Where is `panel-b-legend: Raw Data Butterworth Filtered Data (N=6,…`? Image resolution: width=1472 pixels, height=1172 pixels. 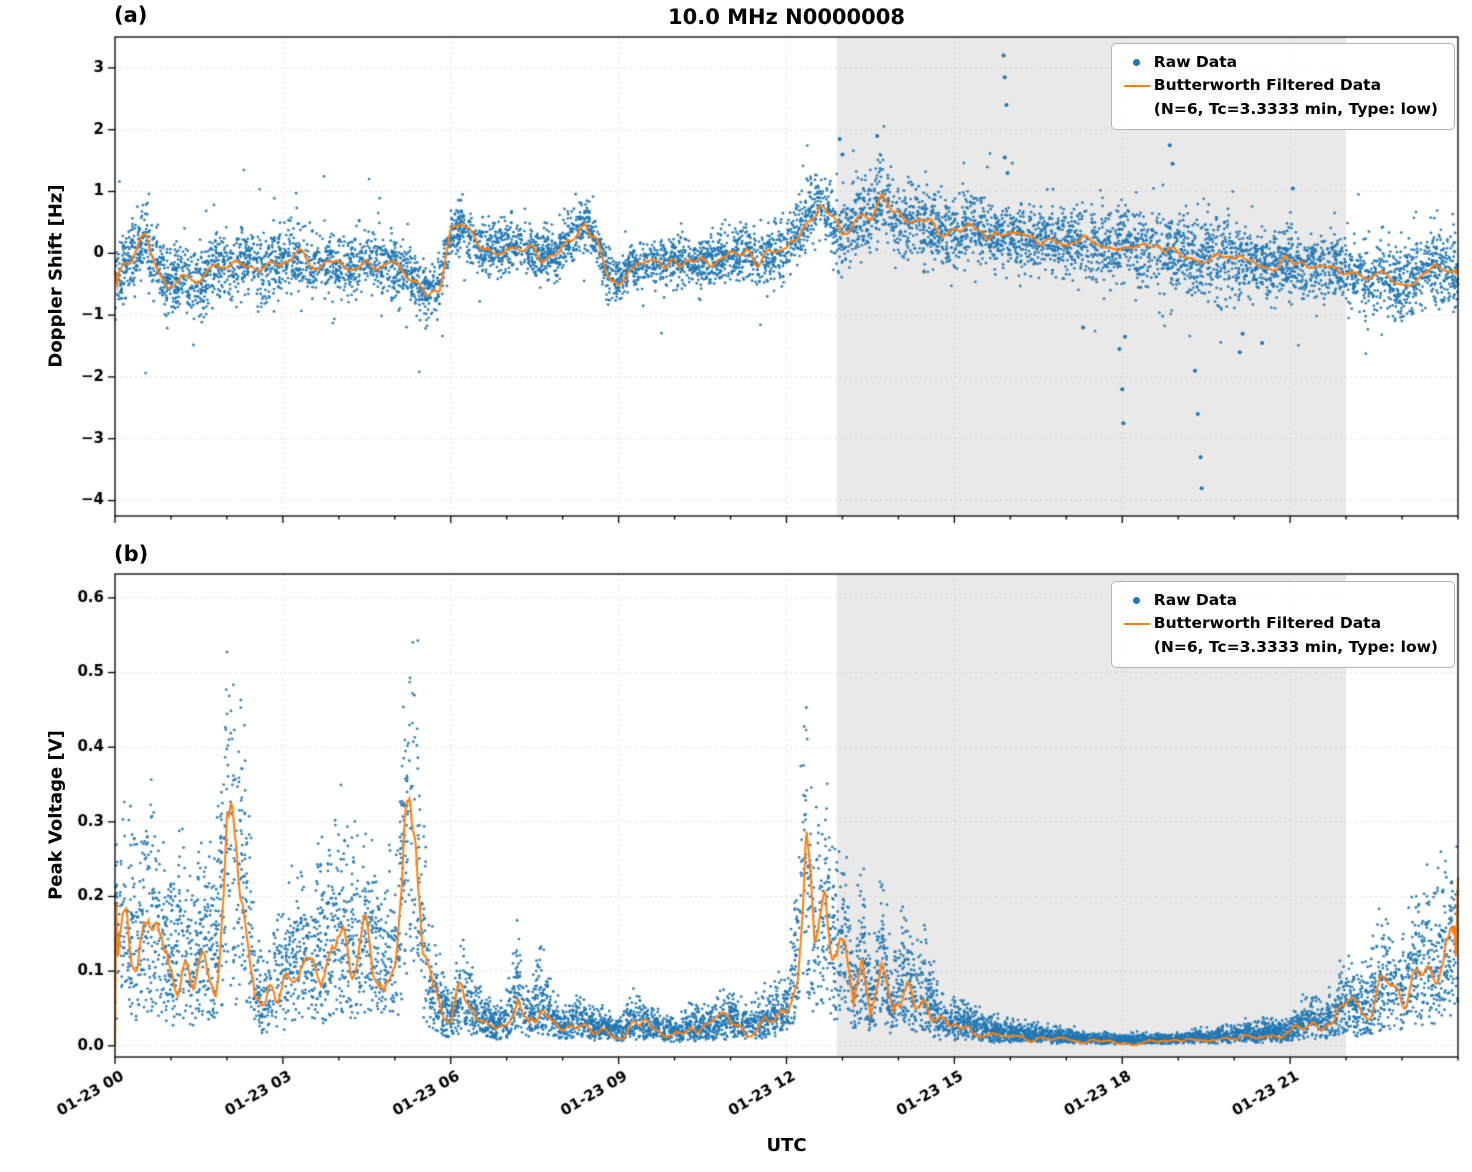
panel-b-legend: Raw Data Butterworth Filtered Data (N=6,… is located at coordinates (1282, 624).